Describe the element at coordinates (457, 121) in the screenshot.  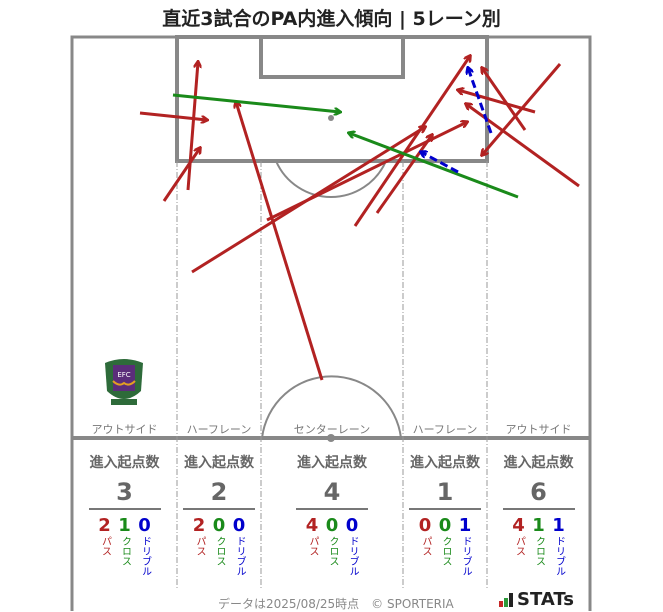
I see `dribble-arrows` at that location.